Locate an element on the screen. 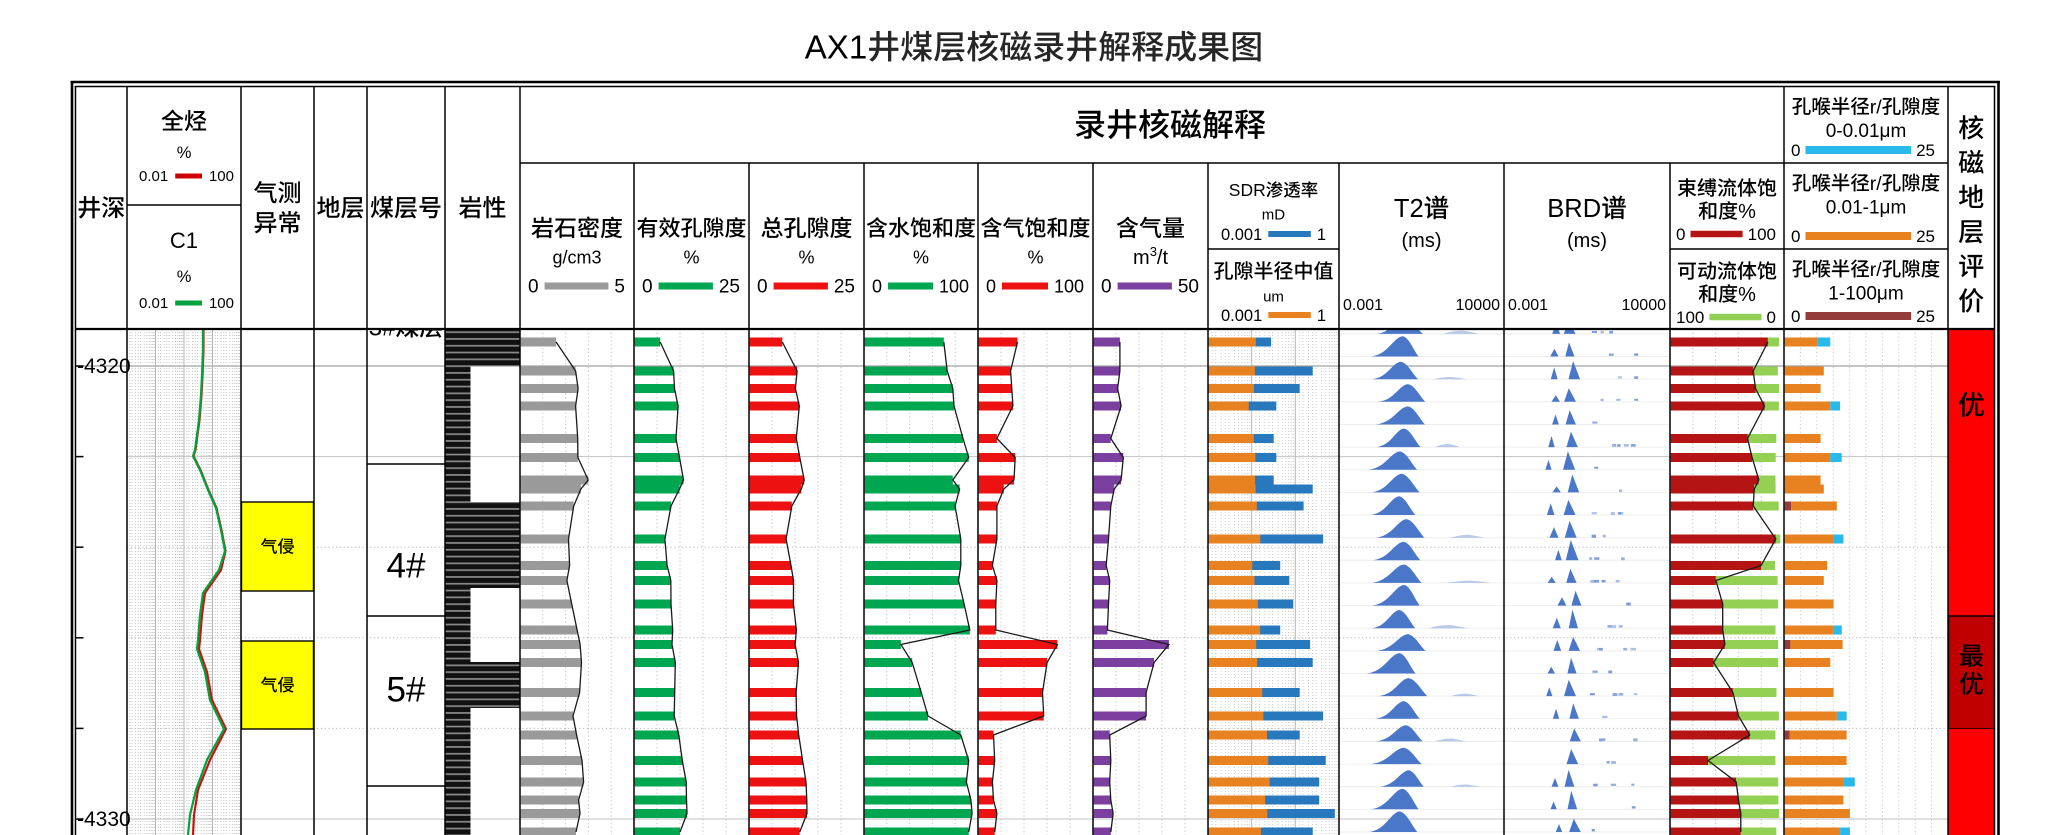 The image size is (2067, 835). svg-text: 0-0.01μm is located at coordinates (1866, 131).